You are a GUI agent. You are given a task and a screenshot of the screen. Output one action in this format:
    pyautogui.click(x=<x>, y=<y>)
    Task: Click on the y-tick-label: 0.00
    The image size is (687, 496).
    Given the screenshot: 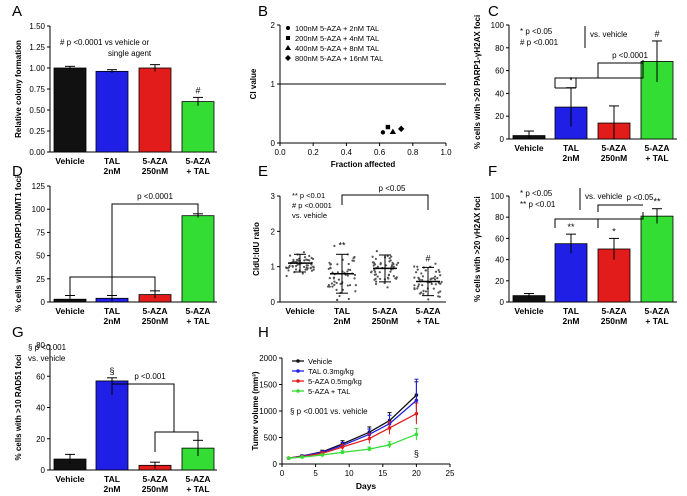 What is the action you would take?
    pyautogui.click(x=37, y=152)
    